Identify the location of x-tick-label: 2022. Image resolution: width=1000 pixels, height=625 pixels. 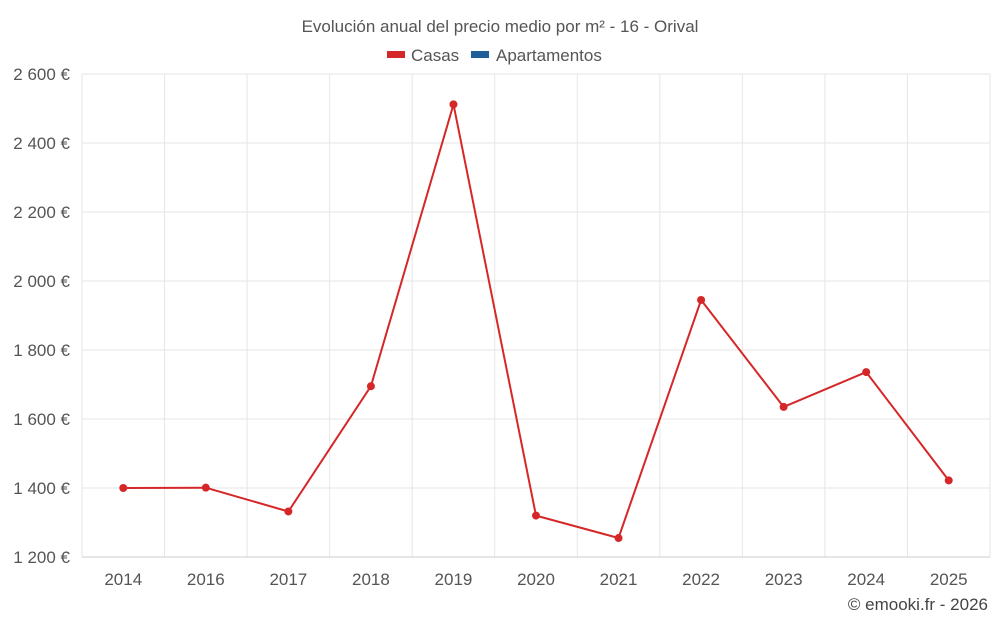
(701, 579).